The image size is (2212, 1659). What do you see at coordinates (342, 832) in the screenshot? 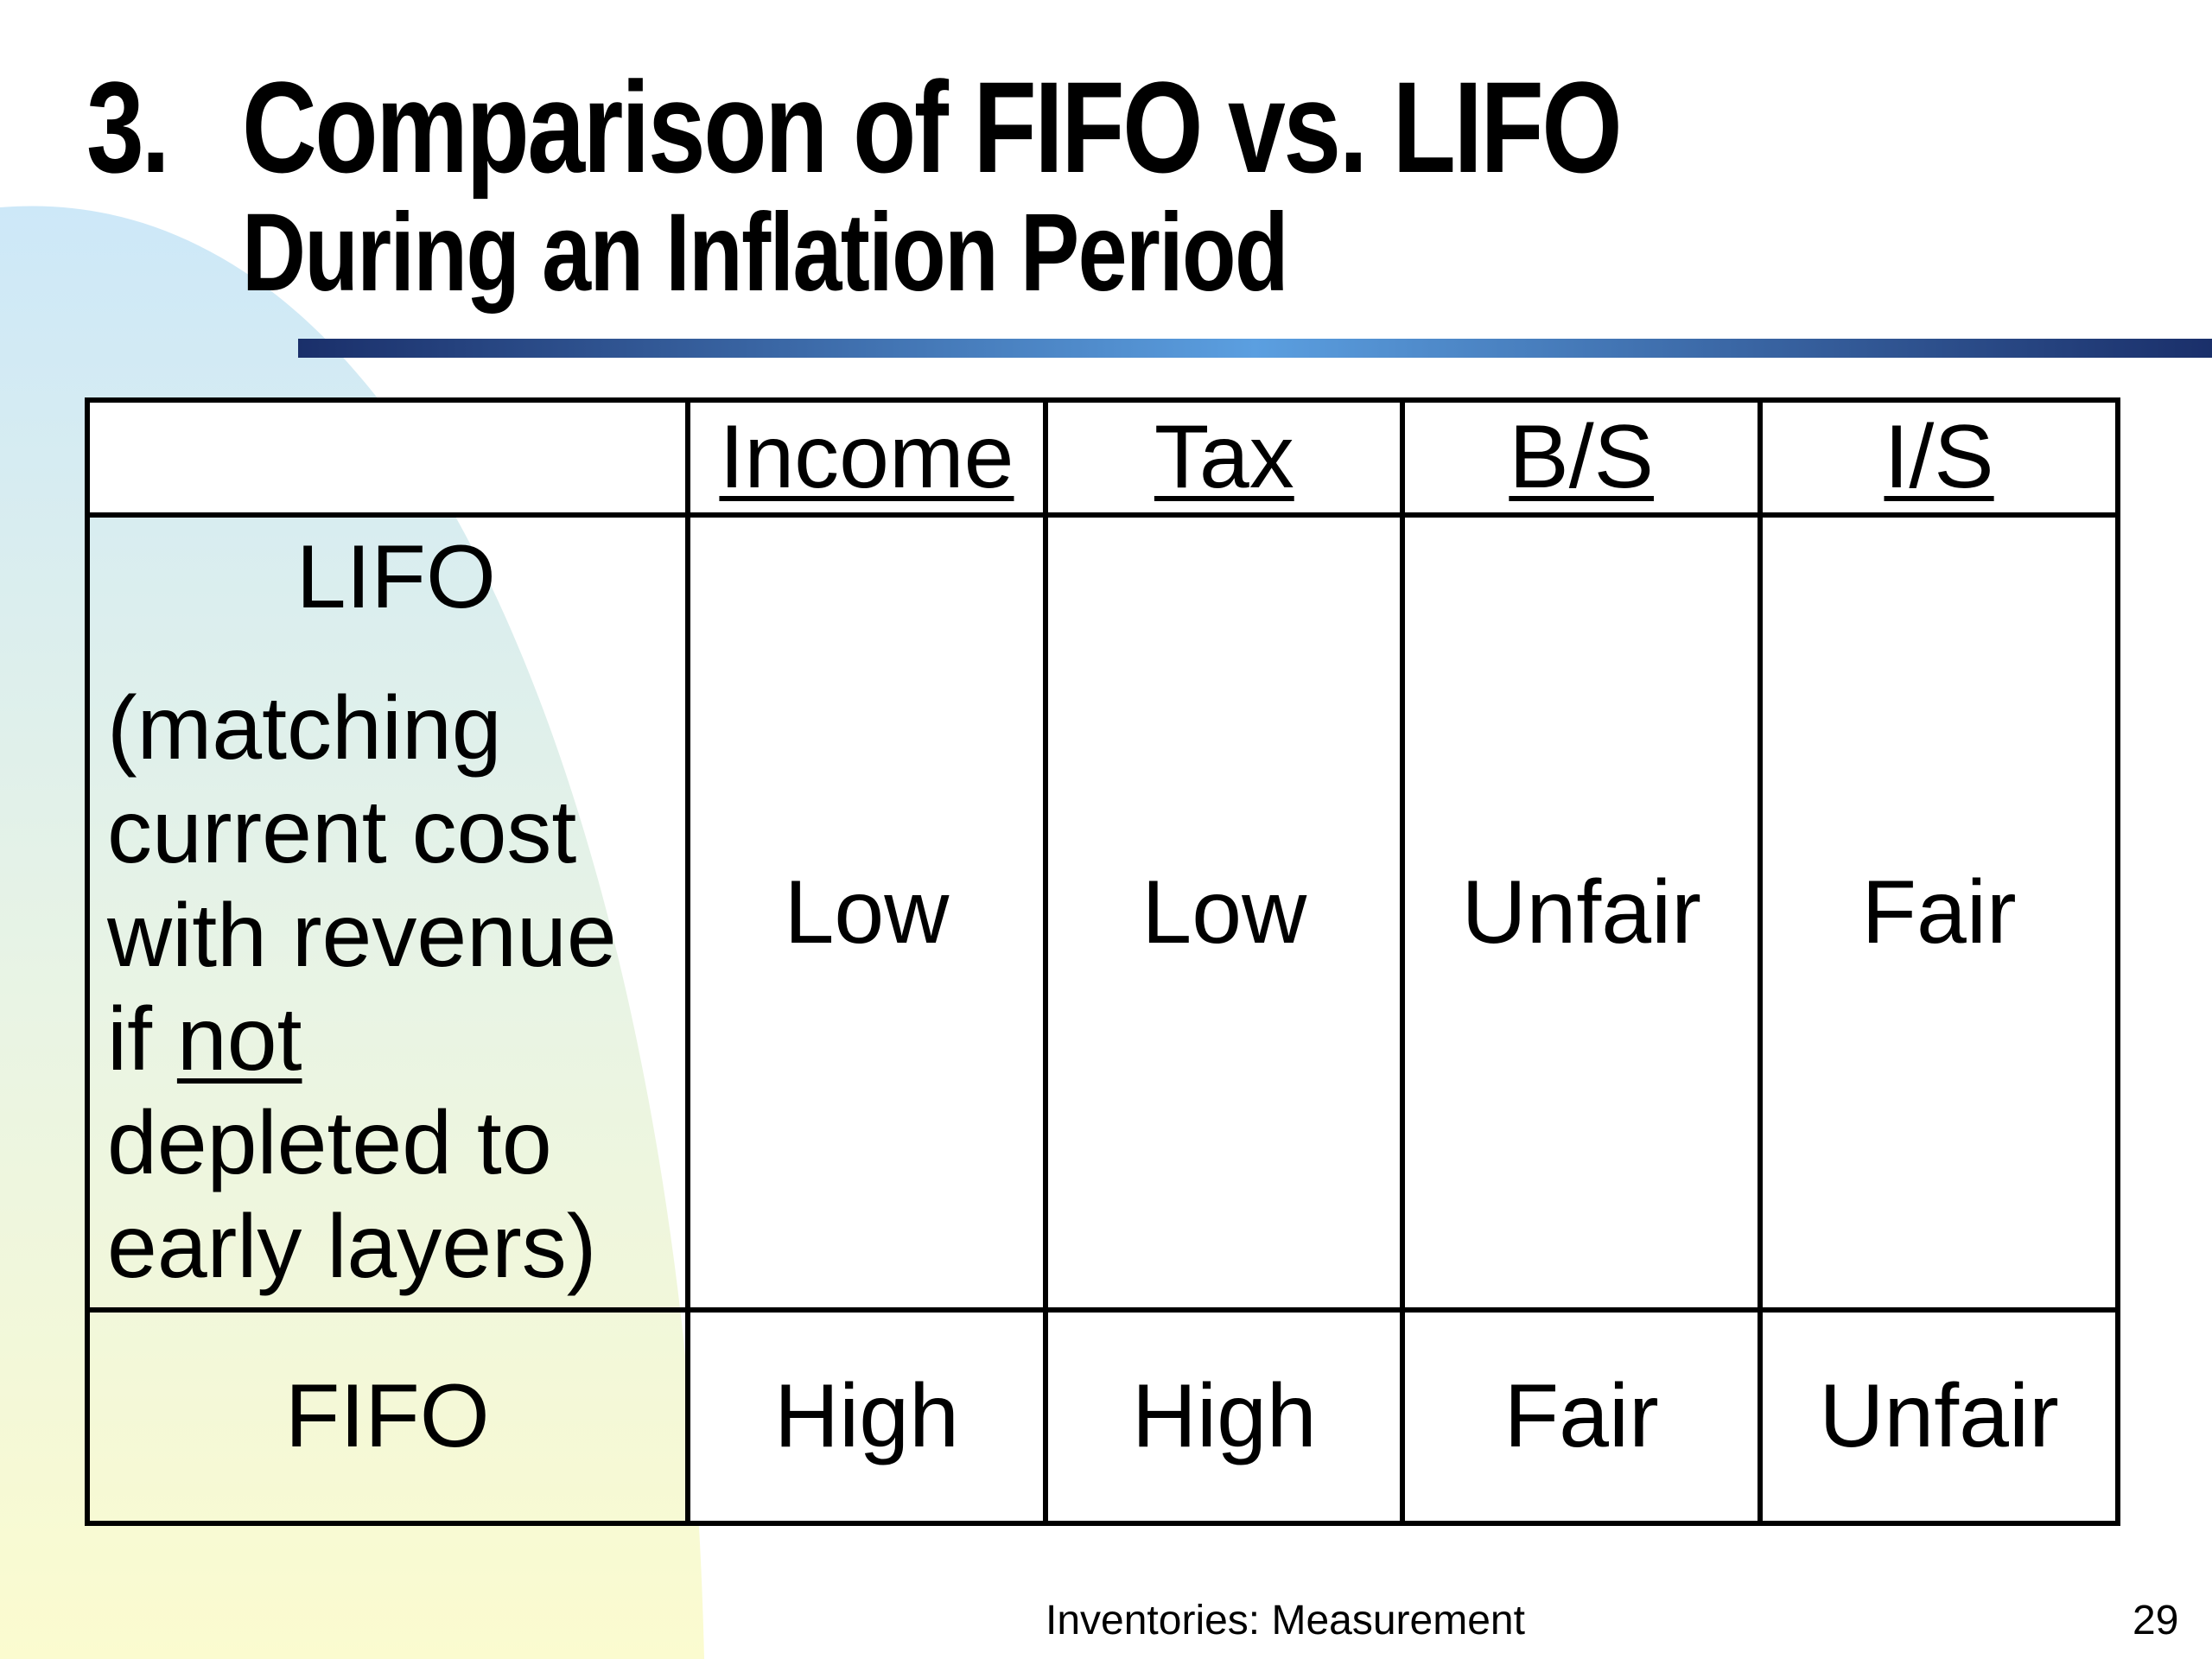
I see `lifo-note-line: current cost` at bounding box center [342, 832].